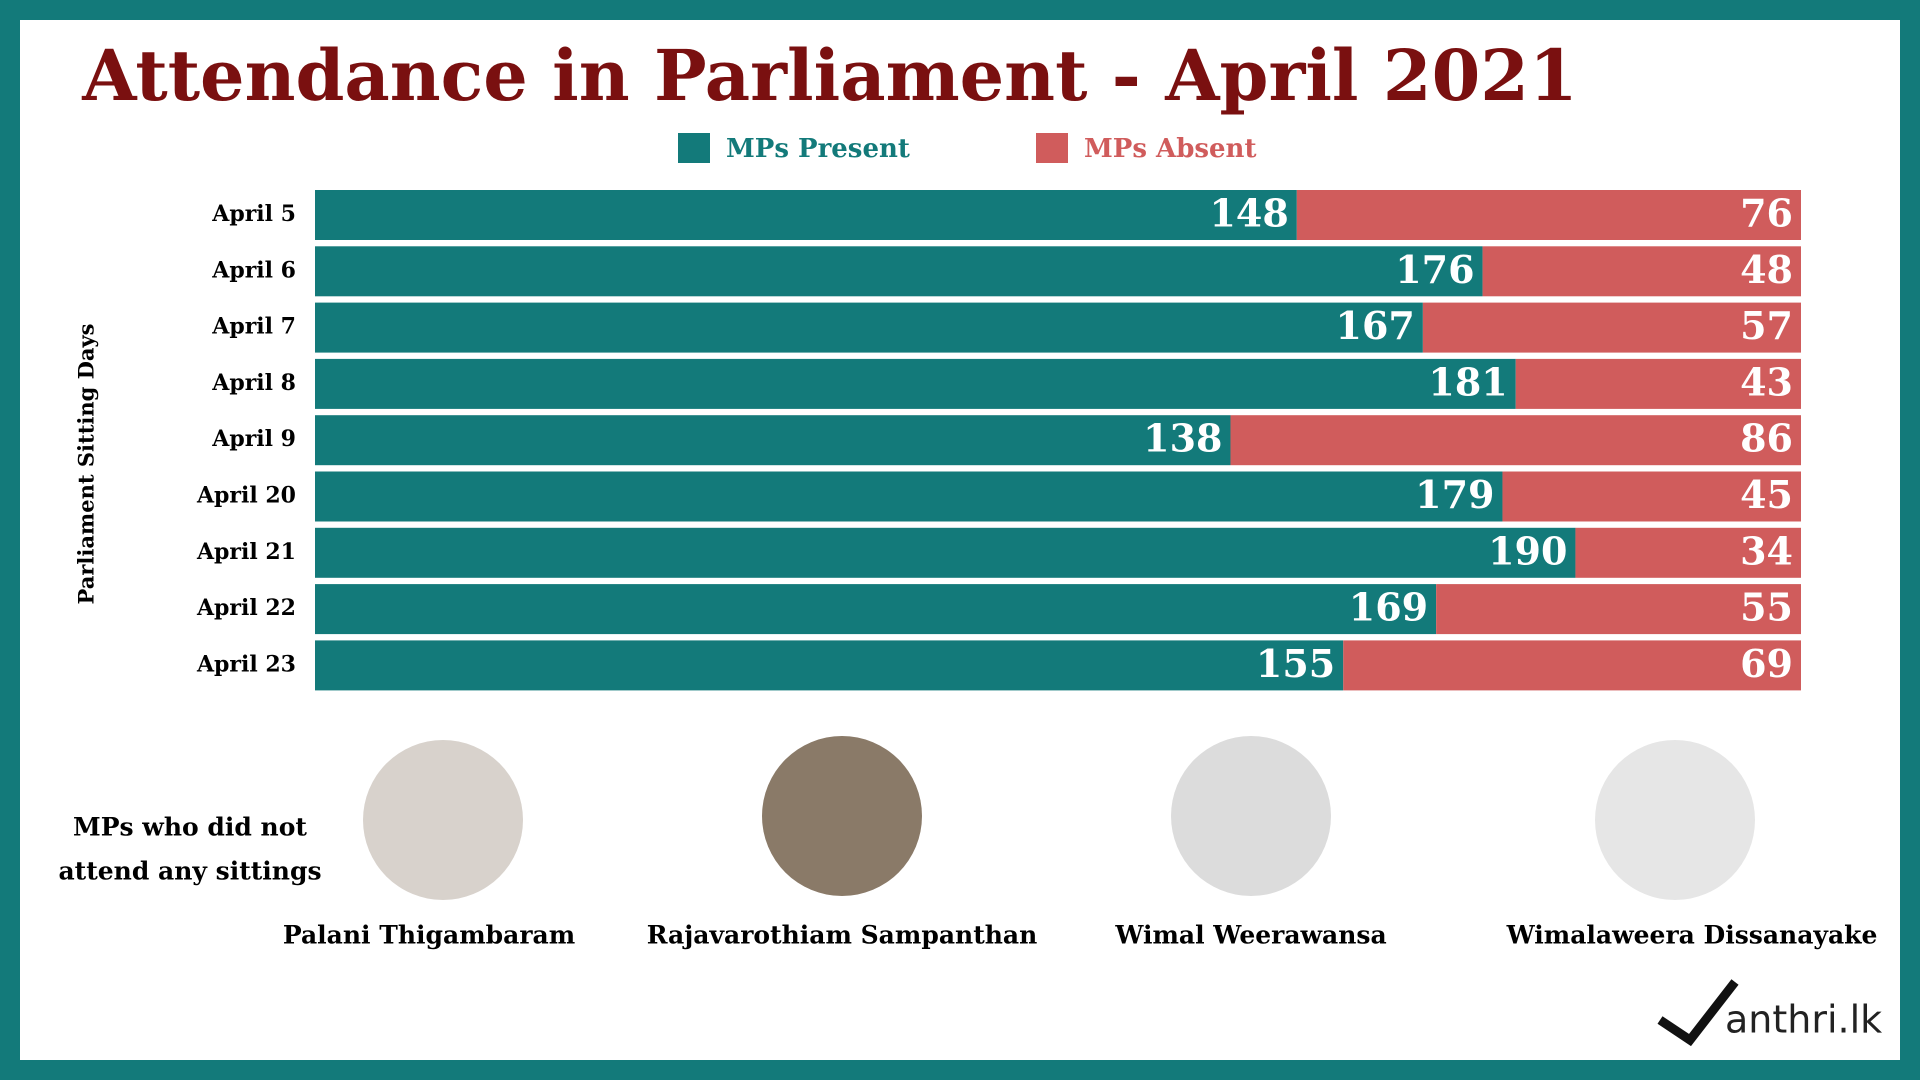  I want to click on mp-name: Wimalaweera Dissanayake, so click(1692, 935).